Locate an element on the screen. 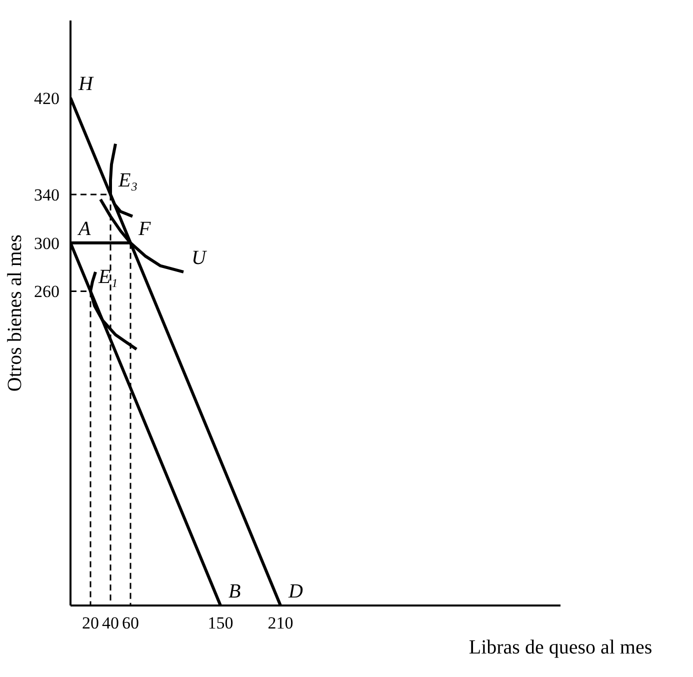  annotation: E₃ is located at coordinates (128, 181).